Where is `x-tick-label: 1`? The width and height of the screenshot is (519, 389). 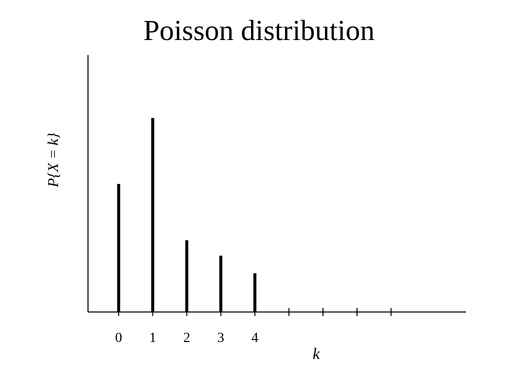 x-tick-label: 1 is located at coordinates (152, 338).